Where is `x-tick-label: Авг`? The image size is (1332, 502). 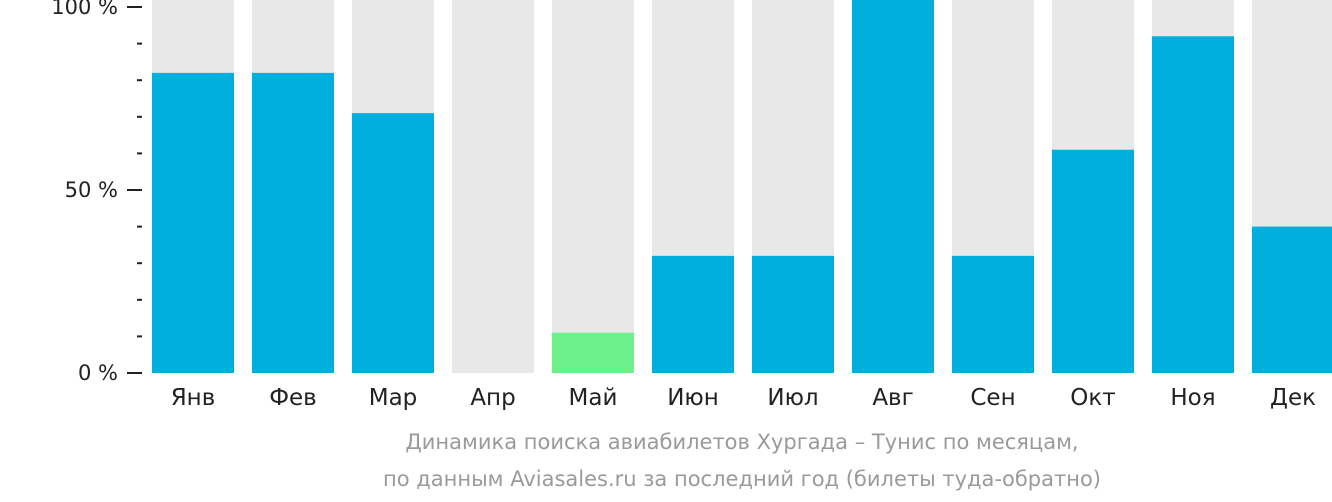 x-tick-label: Авг is located at coordinates (892, 398).